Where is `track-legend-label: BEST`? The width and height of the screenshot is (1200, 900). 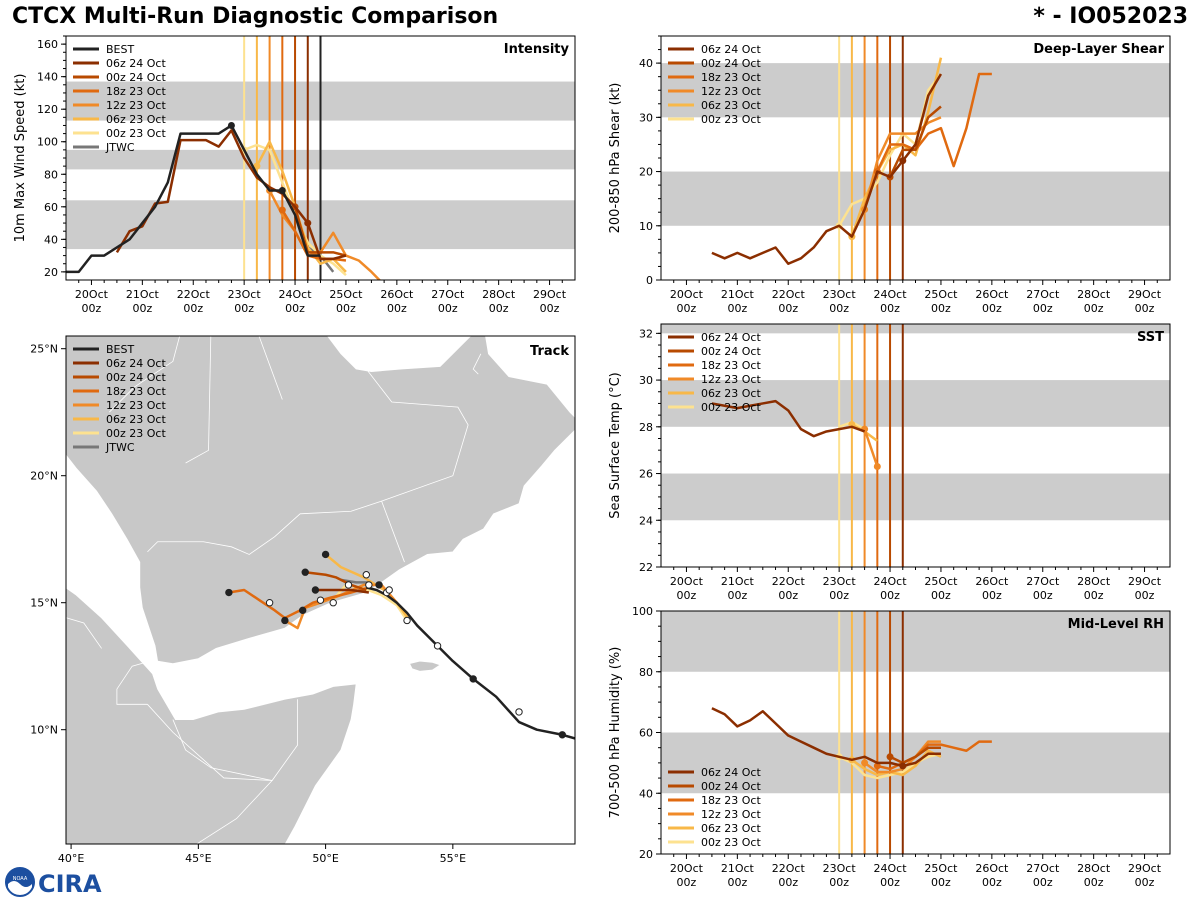 track-legend-label: BEST is located at coordinates (120, 349).